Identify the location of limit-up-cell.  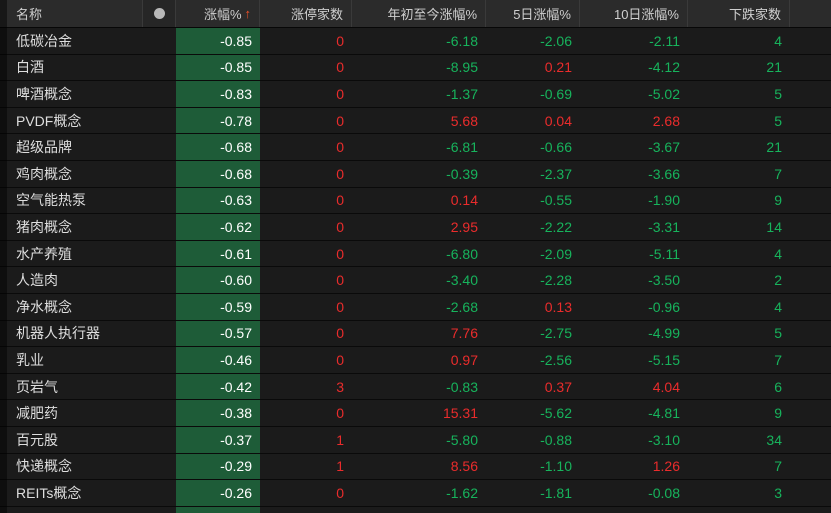
(306, 510).